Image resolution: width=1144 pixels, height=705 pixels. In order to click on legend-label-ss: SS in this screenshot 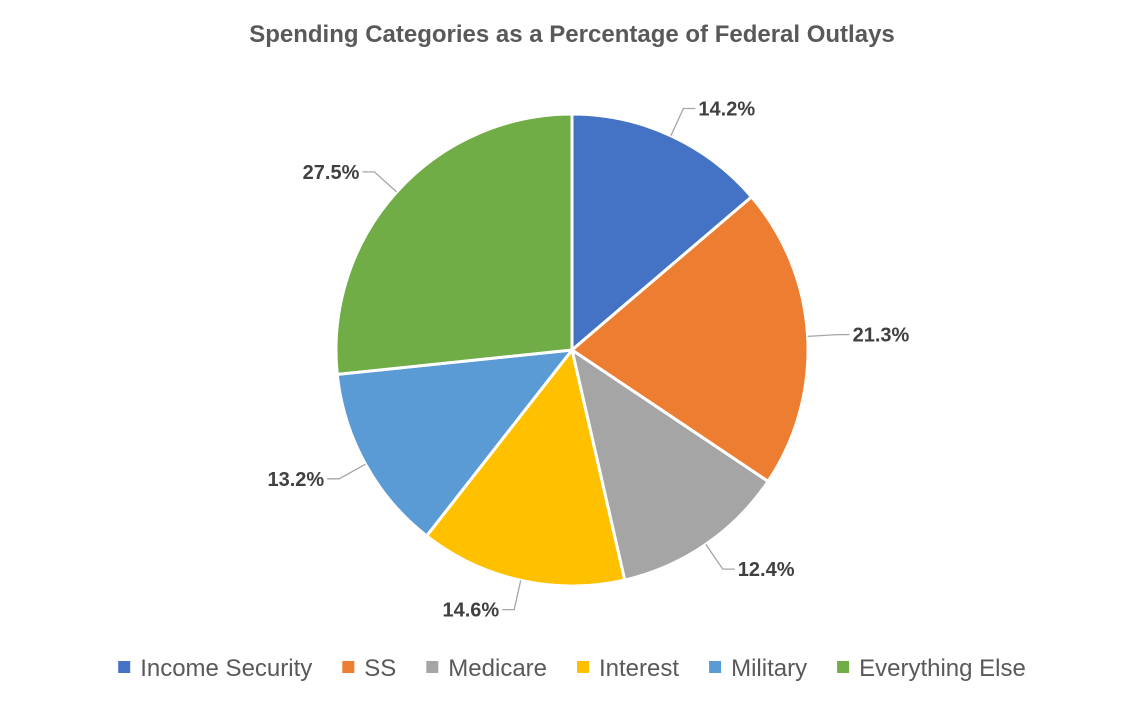, I will do `click(380, 668)`.